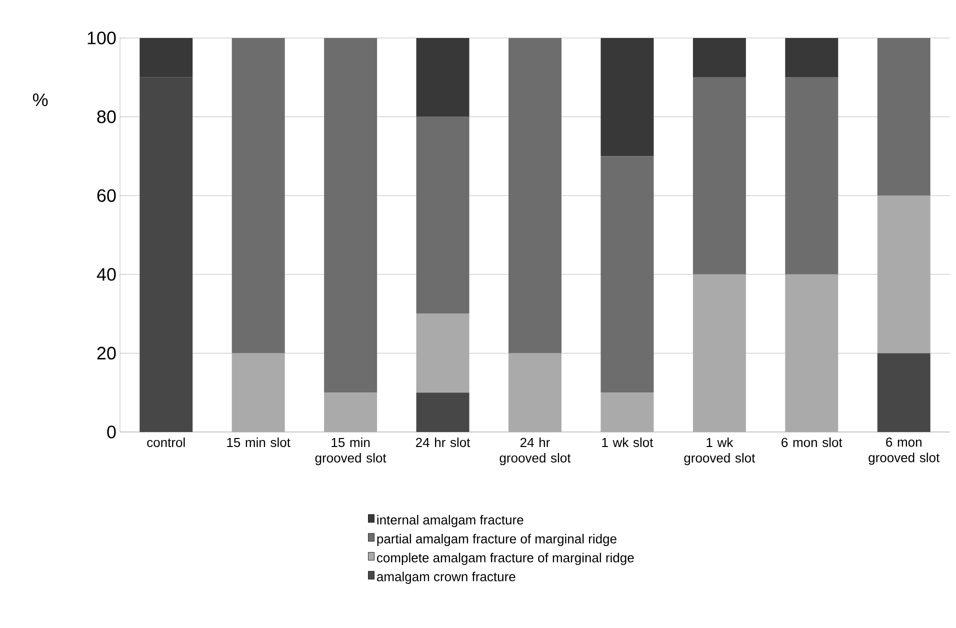 Image resolution: width=956 pixels, height=628 pixels. I want to click on y-axis-title: %, so click(40, 100).